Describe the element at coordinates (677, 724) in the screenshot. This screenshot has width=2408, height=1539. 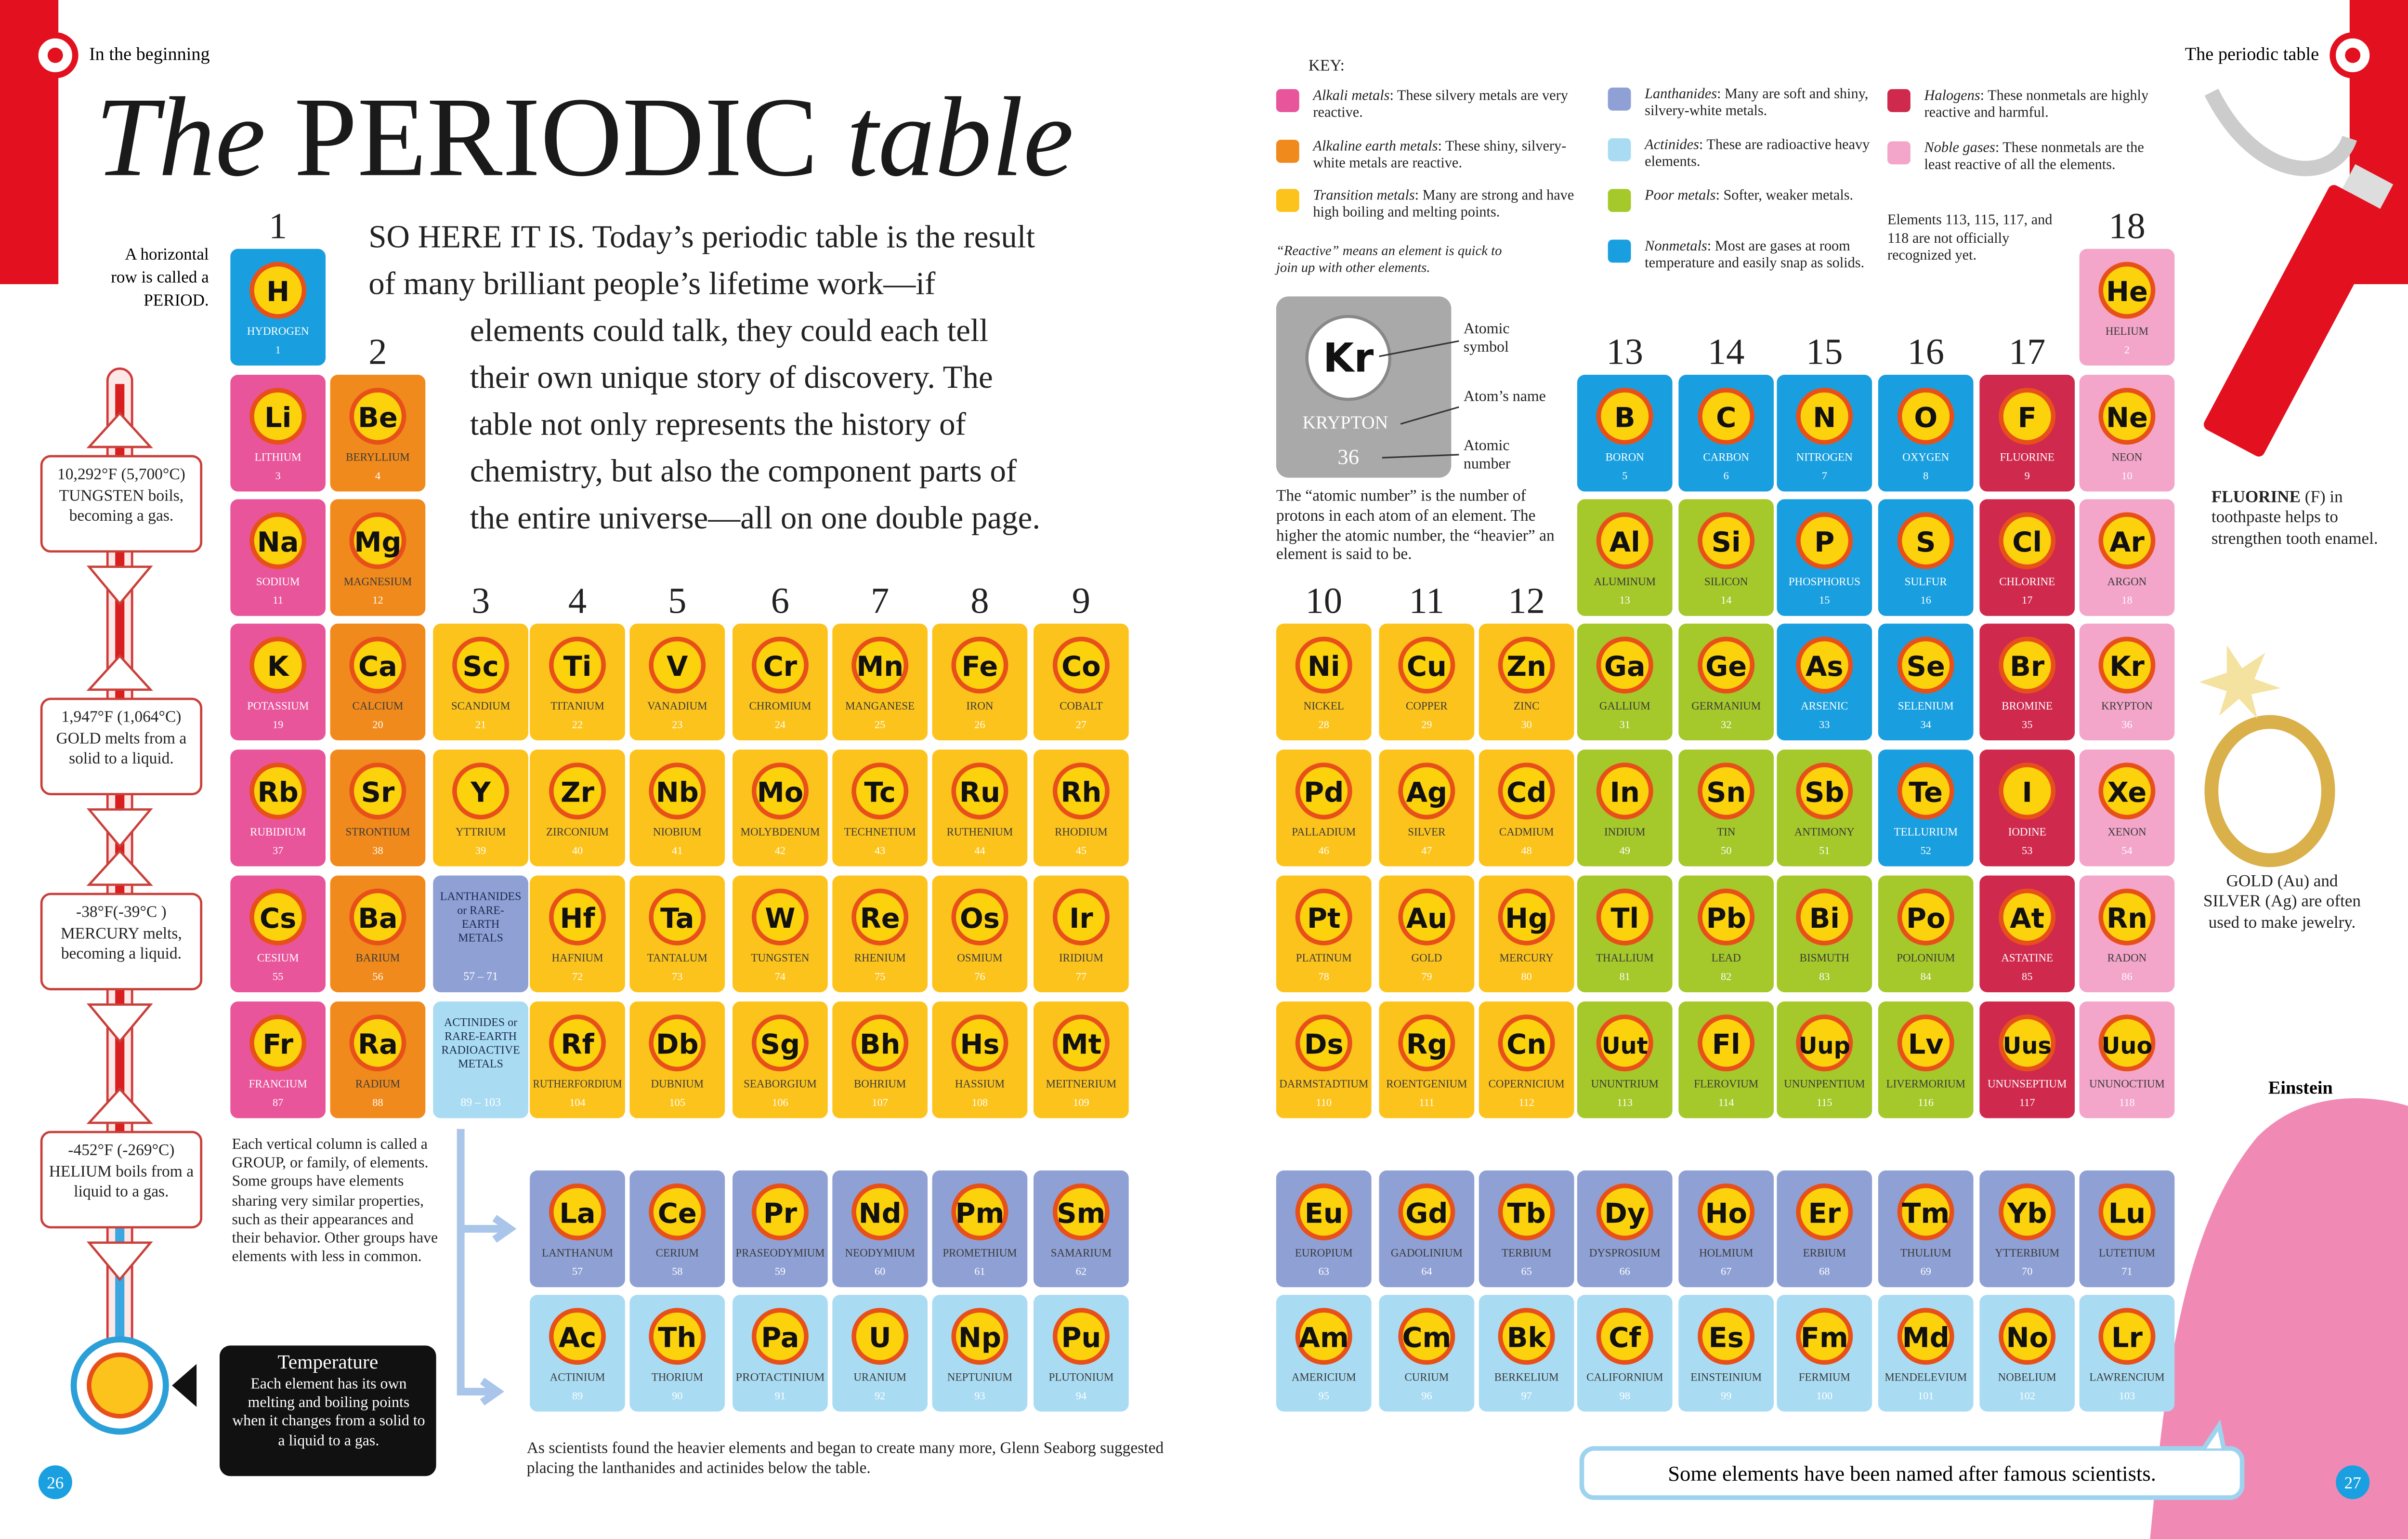
I see `element-number: 23` at that location.